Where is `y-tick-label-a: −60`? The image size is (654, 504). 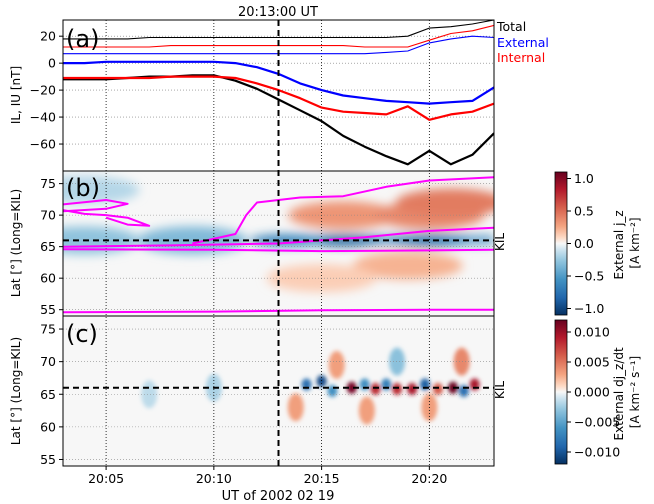
y-tick-label-a: −60 is located at coordinates (43, 144).